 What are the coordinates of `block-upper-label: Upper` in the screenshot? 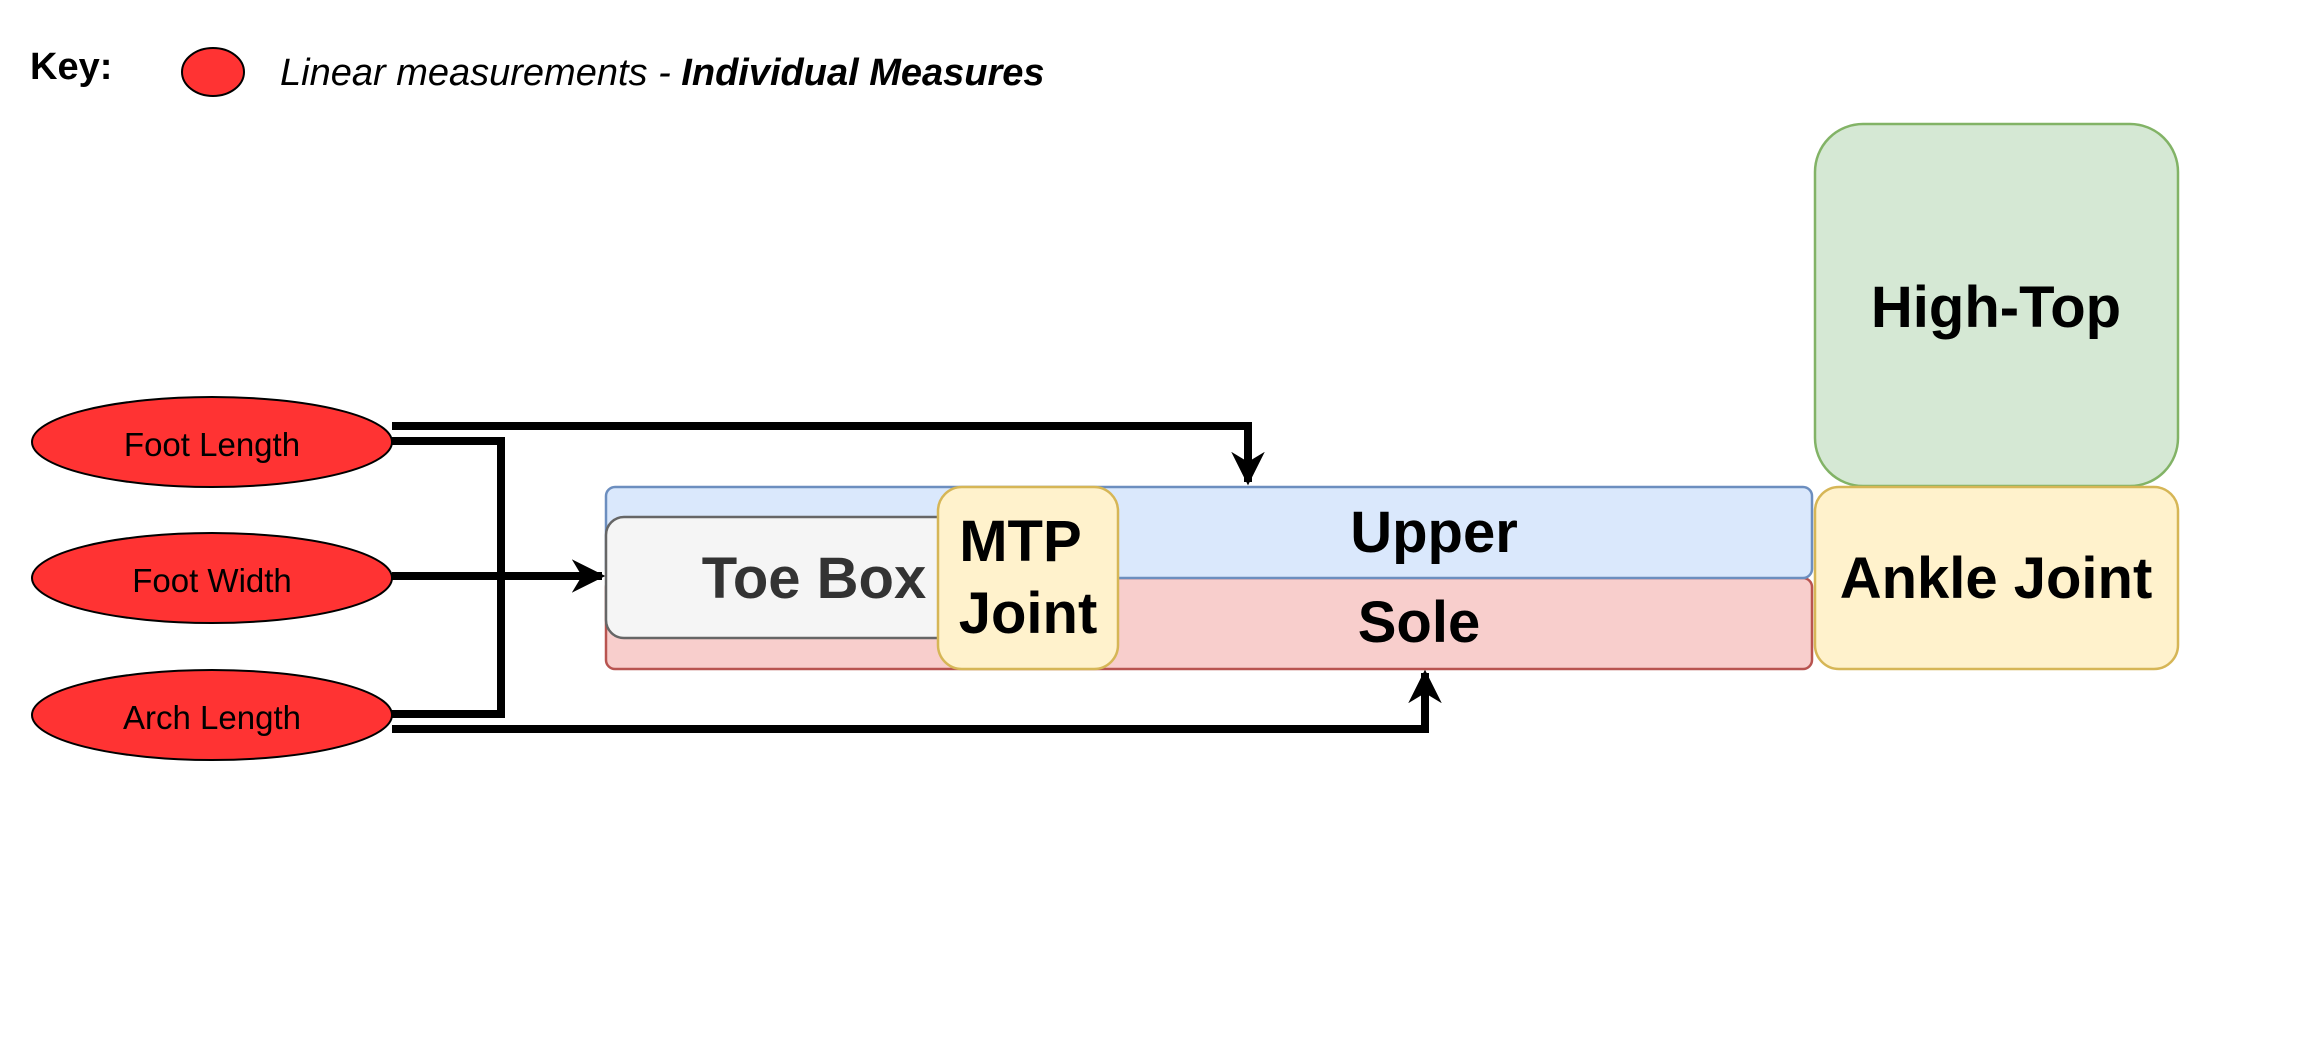 It's located at (1434, 532).